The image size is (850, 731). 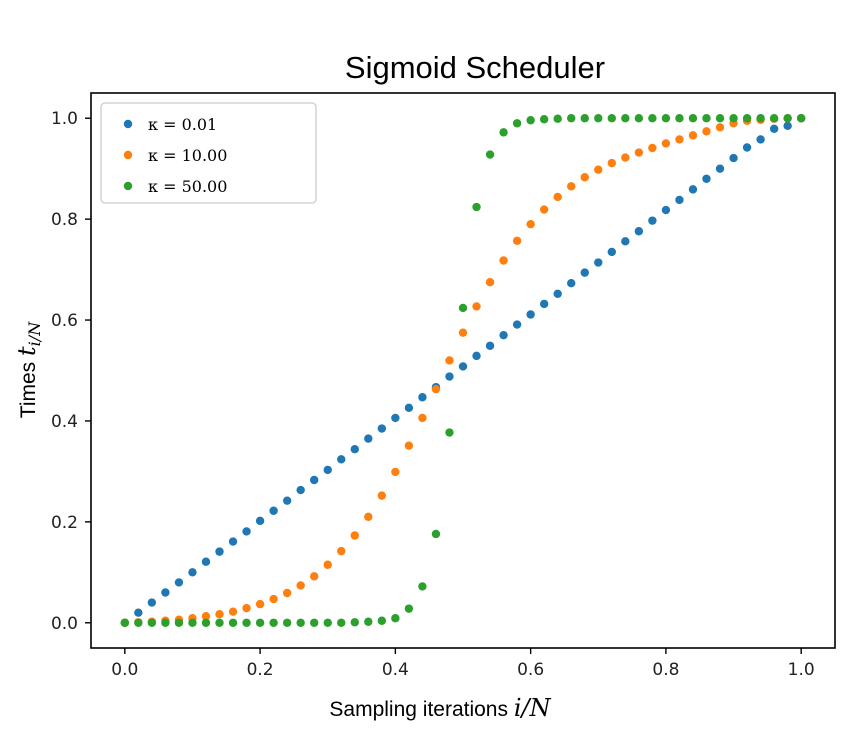 I want to click on y-axis-label-subscript: i/N, so click(x=34, y=334).